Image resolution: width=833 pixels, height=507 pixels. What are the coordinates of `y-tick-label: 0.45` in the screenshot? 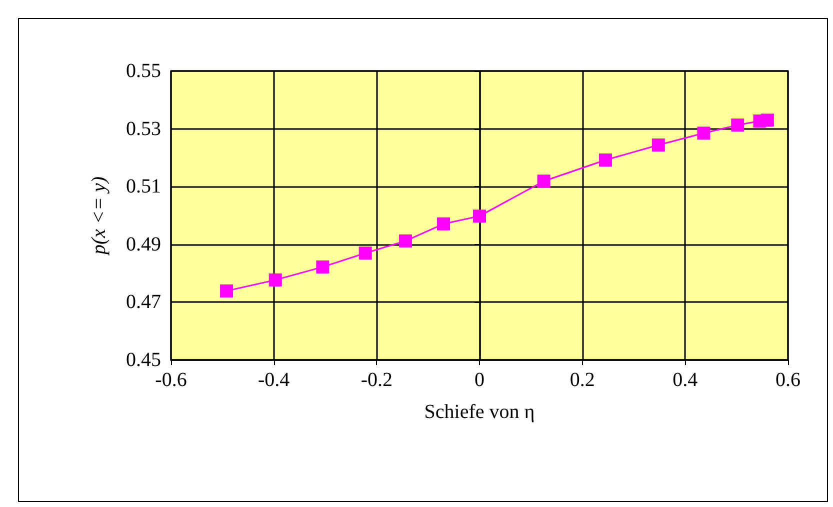 It's located at (143, 360).